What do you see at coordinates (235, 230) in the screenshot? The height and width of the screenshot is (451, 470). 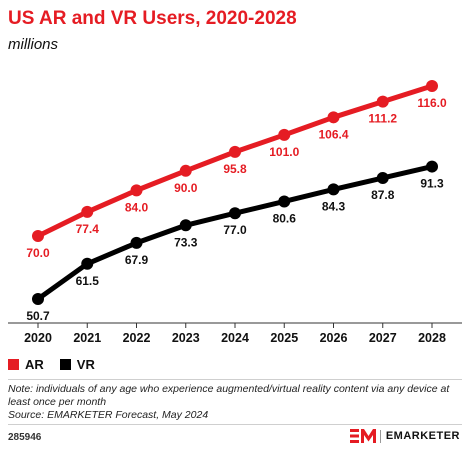 I see `data-label-vr: 77.0` at bounding box center [235, 230].